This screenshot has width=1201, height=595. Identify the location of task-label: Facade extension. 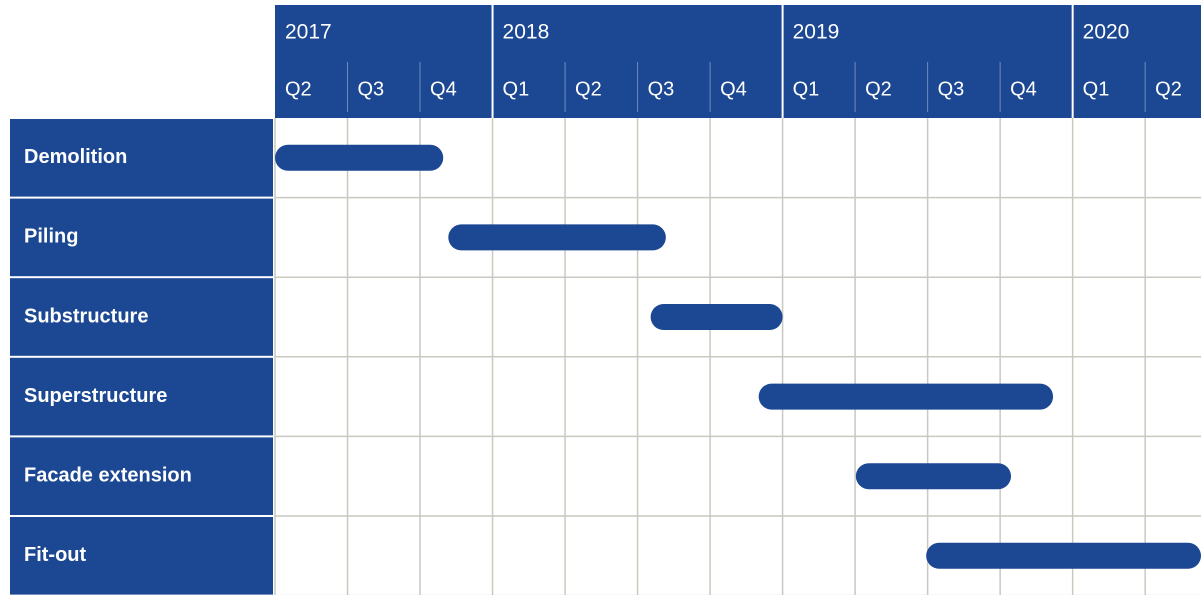
(108, 475).